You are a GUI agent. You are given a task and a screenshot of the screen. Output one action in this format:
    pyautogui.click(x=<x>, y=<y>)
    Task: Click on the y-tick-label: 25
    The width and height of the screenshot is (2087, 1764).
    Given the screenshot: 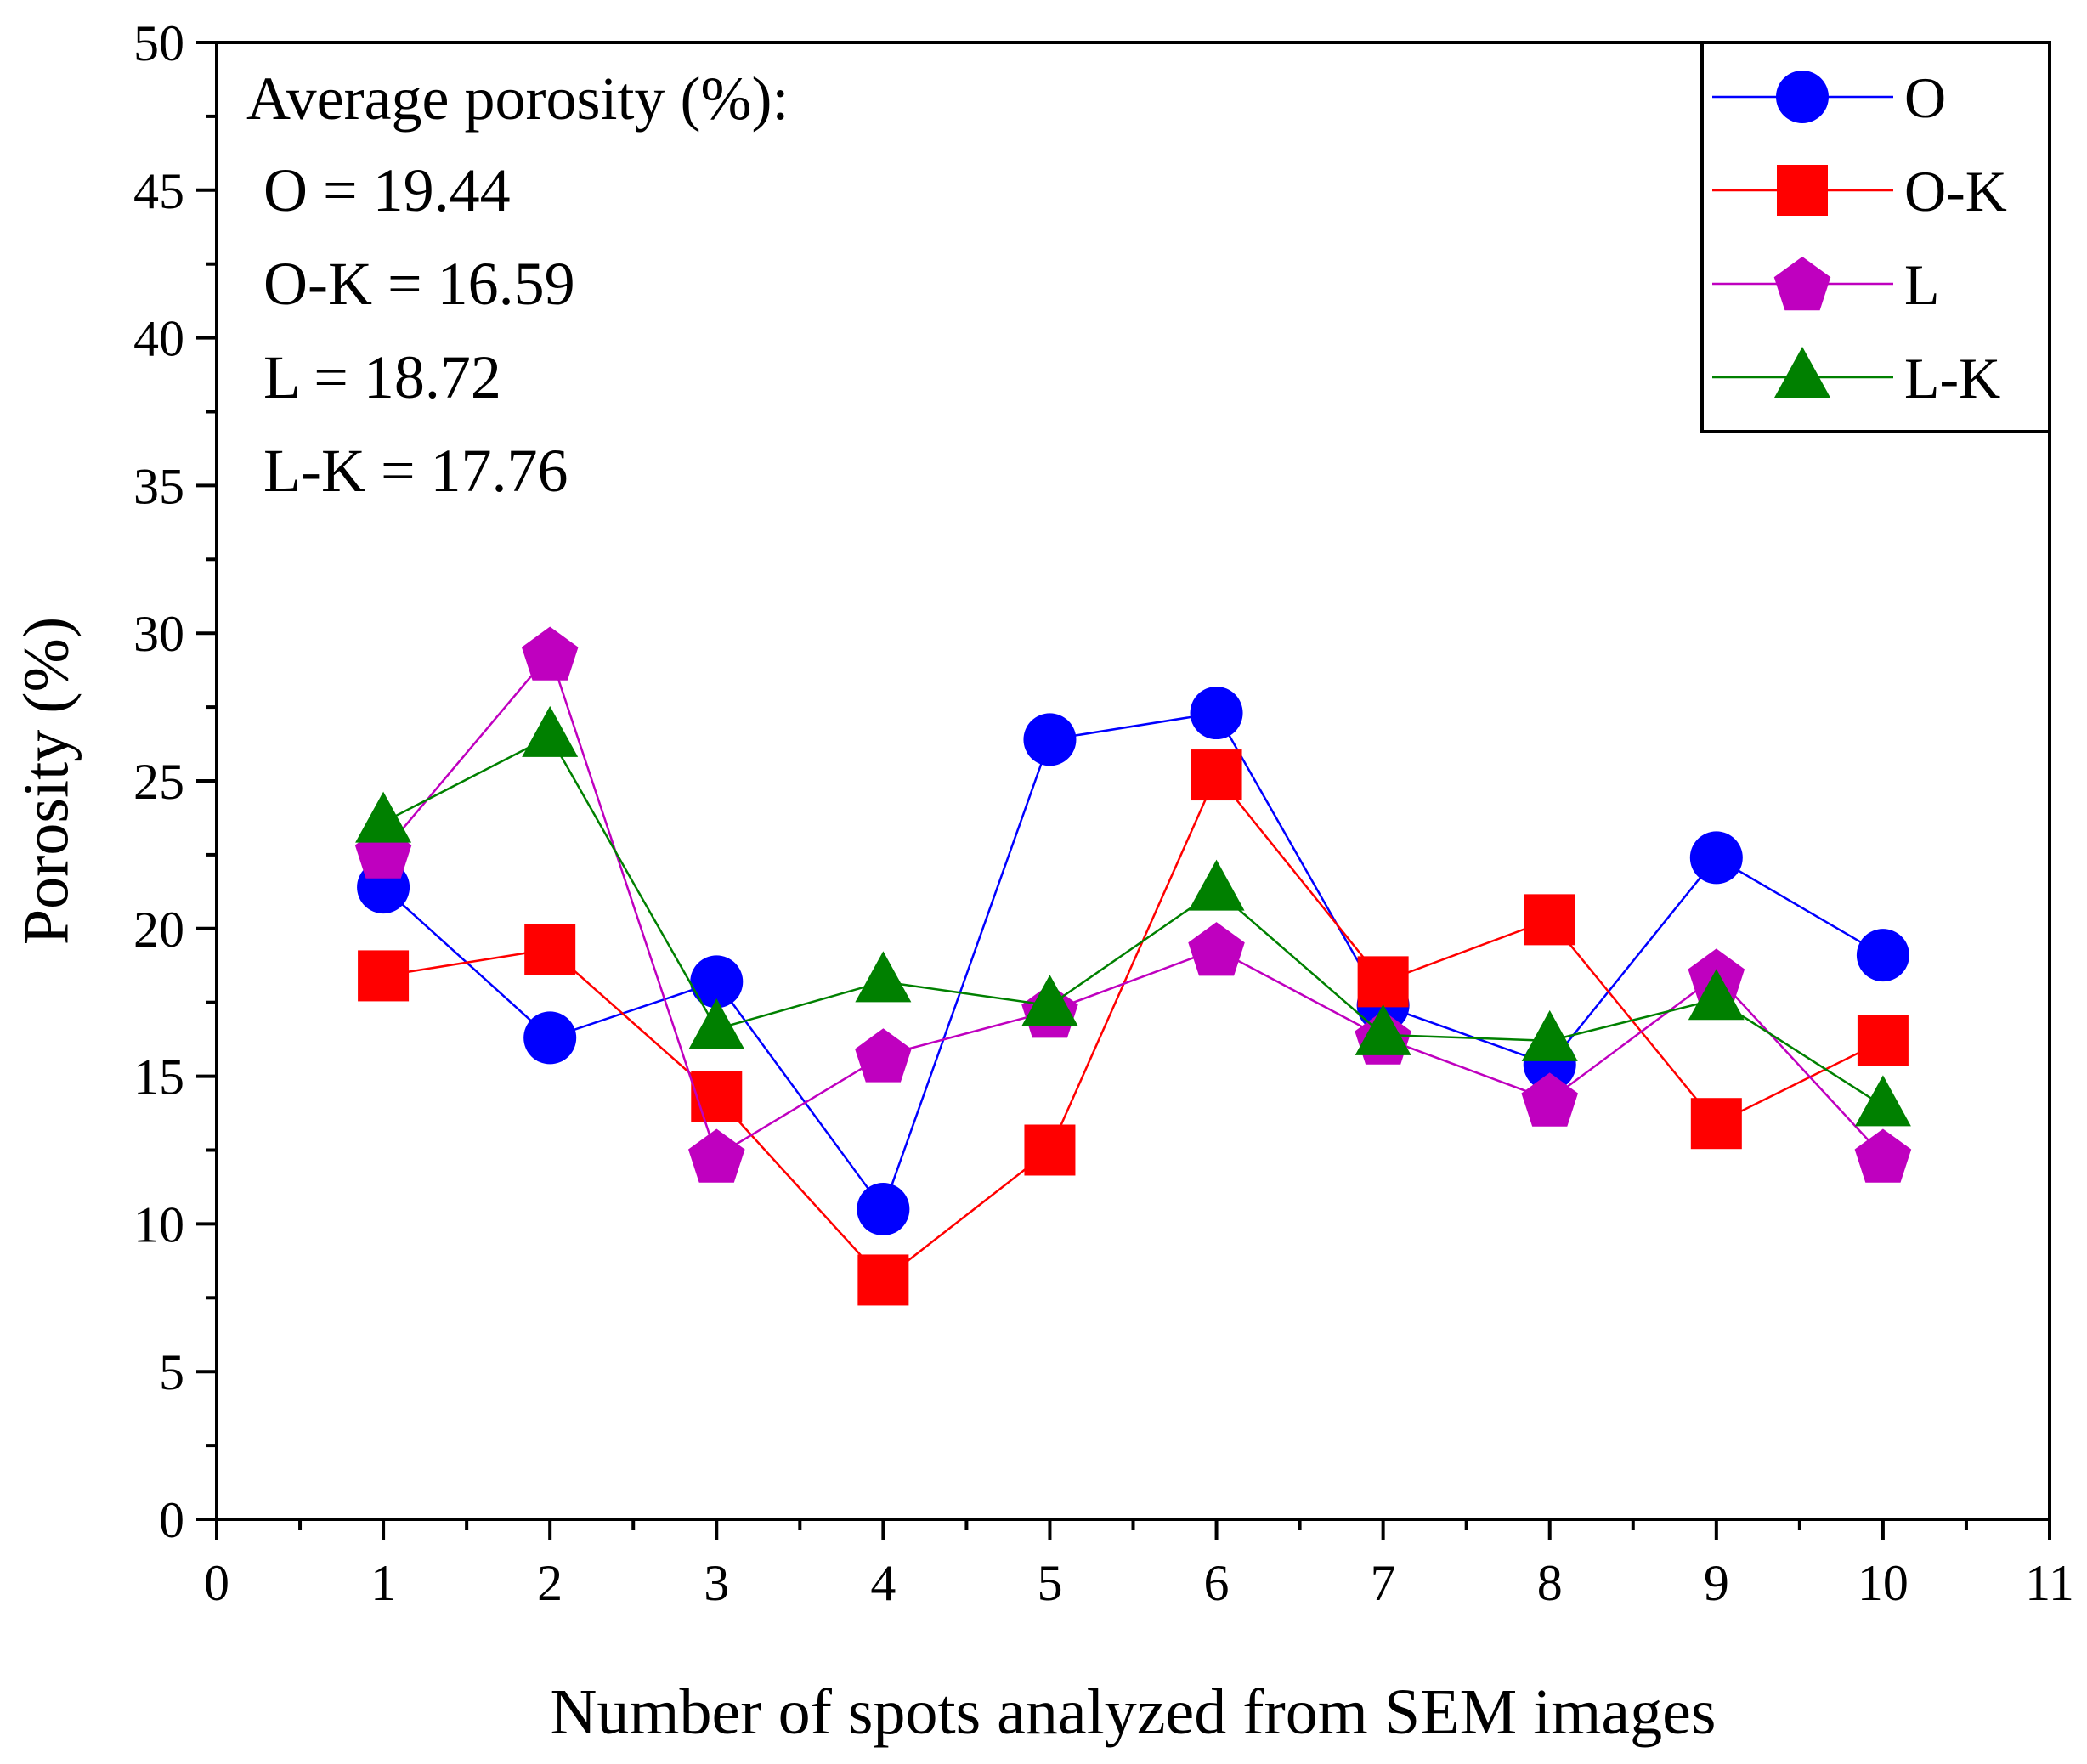 What is the action you would take?
    pyautogui.click(x=158, y=782)
    